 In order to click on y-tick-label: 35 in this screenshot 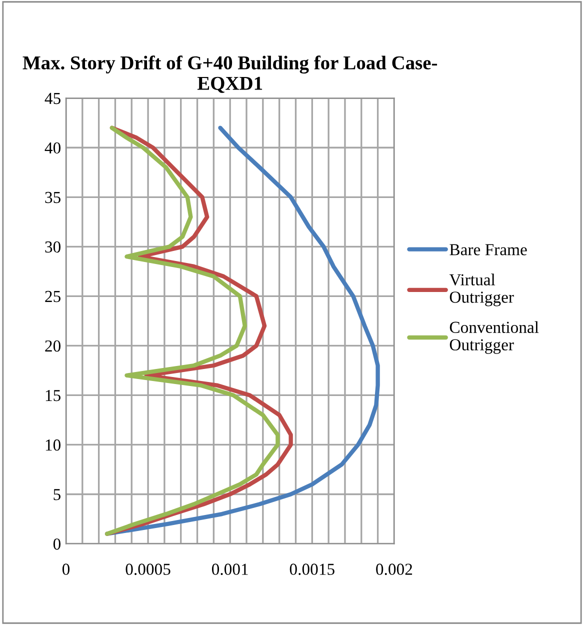, I will do `click(52, 198)`.